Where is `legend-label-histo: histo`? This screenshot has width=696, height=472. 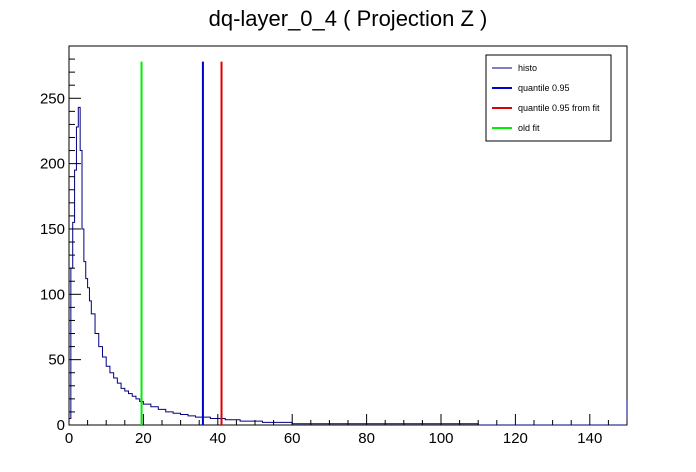 legend-label-histo: histo is located at coordinates (527, 68).